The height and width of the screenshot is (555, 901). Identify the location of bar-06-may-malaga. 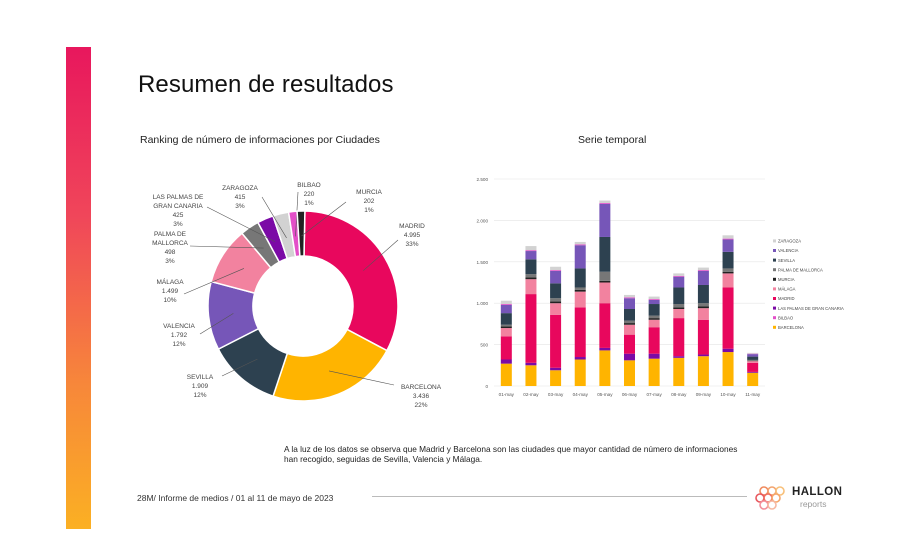
(629, 329).